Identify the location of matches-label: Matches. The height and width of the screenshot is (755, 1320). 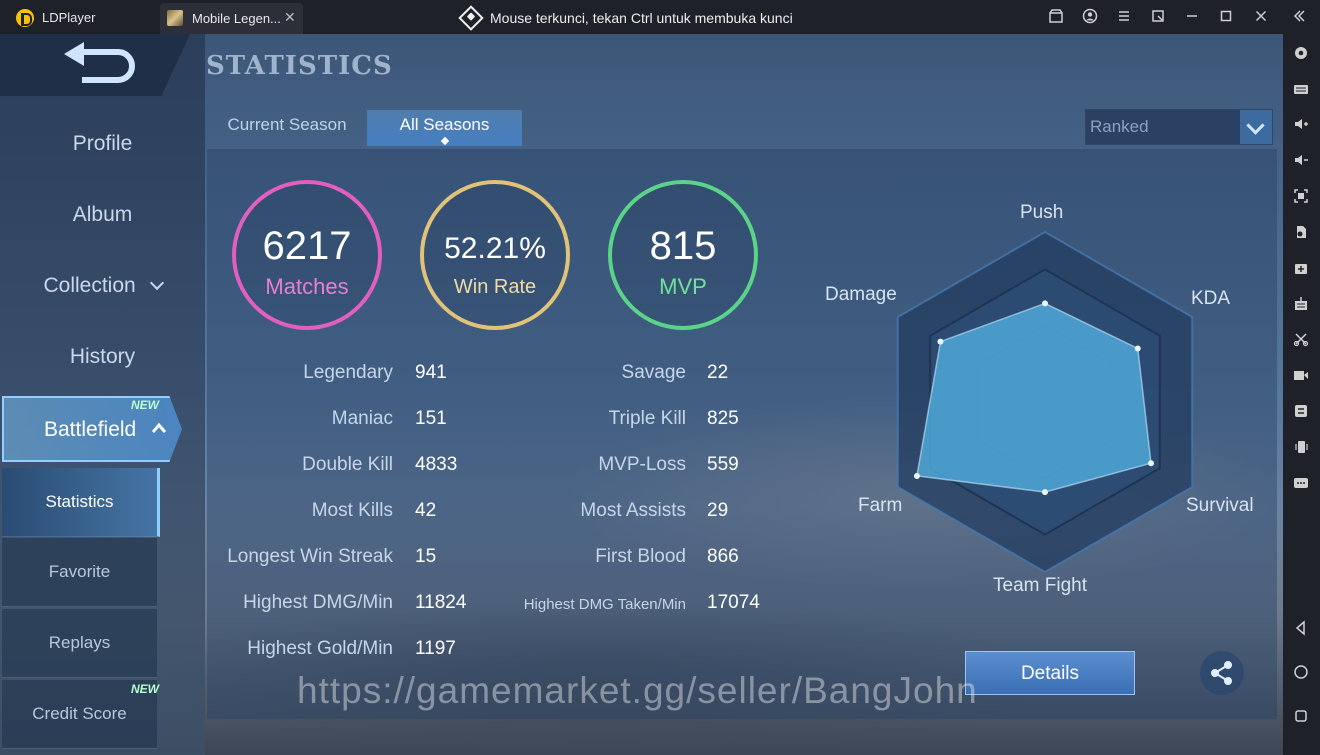
(307, 286).